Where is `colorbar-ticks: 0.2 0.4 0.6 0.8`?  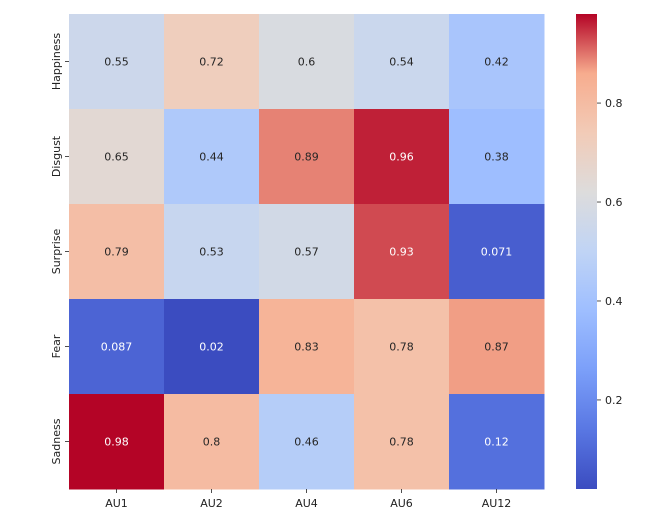 colorbar-ticks: 0.2 0.4 0.6 0.8 is located at coordinates (610, 252).